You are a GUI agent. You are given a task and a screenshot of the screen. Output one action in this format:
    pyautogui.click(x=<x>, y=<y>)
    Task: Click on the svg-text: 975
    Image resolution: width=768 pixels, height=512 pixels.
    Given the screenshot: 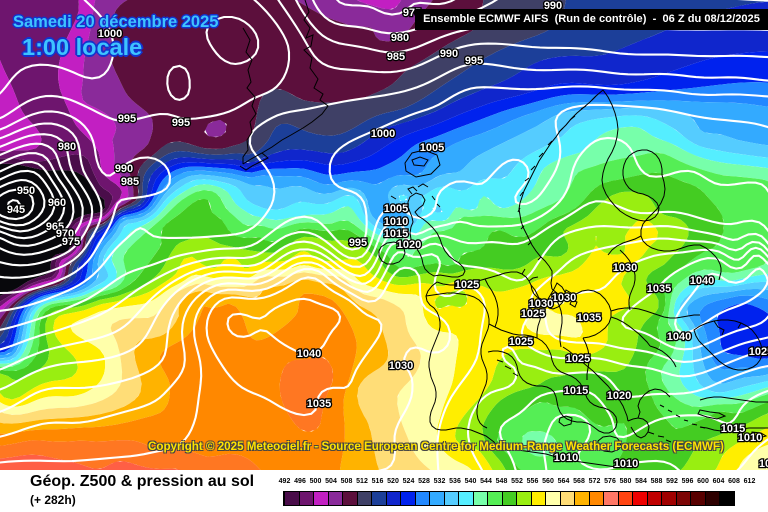 What is the action you would take?
    pyautogui.click(x=71, y=242)
    